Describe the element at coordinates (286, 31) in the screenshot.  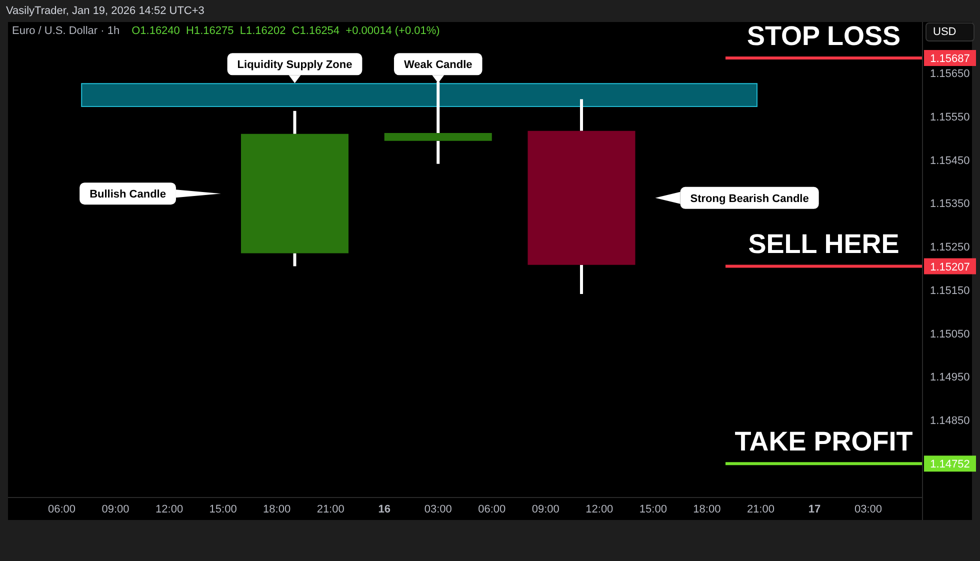
I see `chart-subtitle: O1.16240 H1.16275 L1.16202 C1.16254 +0.00014 (+0.01%)` at that location.